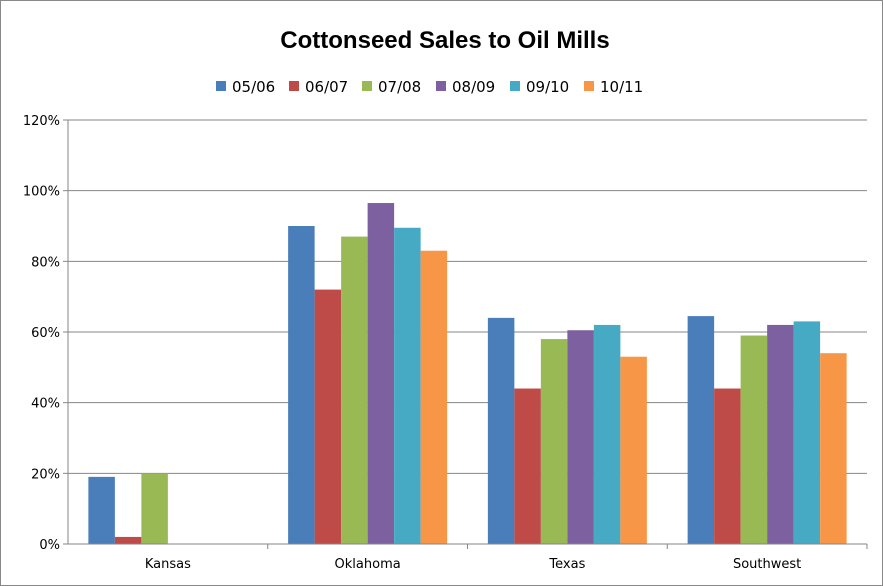 The image size is (883, 586). What do you see at coordinates (168, 564) in the screenshot?
I see `x-category-label: Kansas` at bounding box center [168, 564].